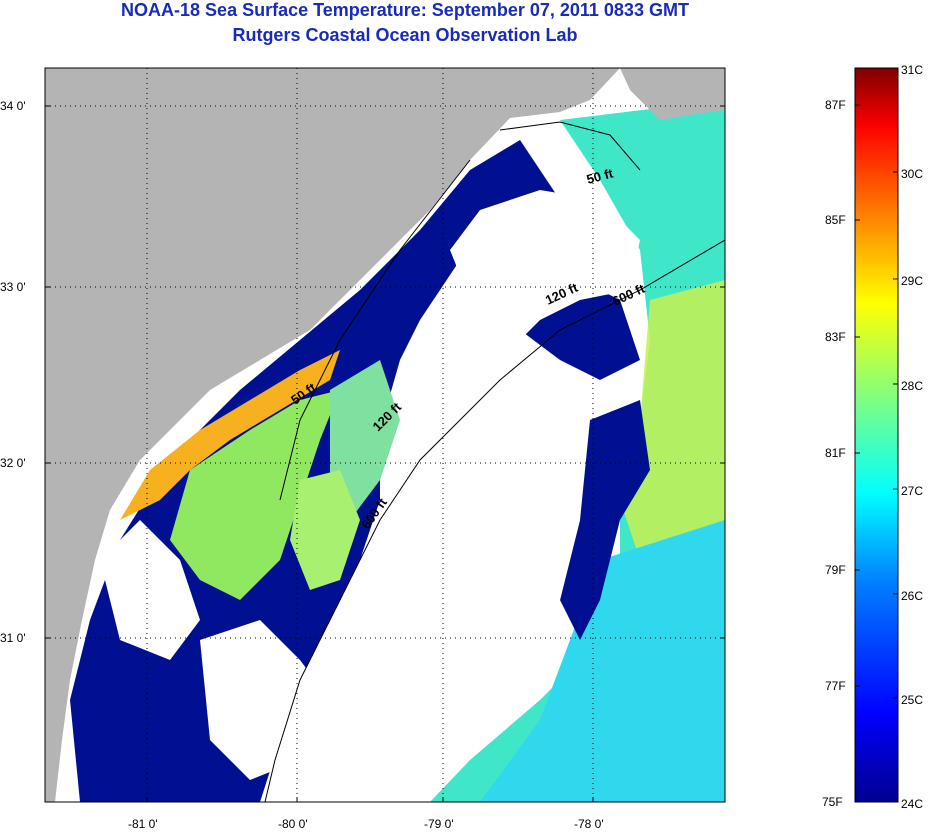  What do you see at coordinates (150, 590) in the screenshot?
I see `south-cloud` at bounding box center [150, 590].